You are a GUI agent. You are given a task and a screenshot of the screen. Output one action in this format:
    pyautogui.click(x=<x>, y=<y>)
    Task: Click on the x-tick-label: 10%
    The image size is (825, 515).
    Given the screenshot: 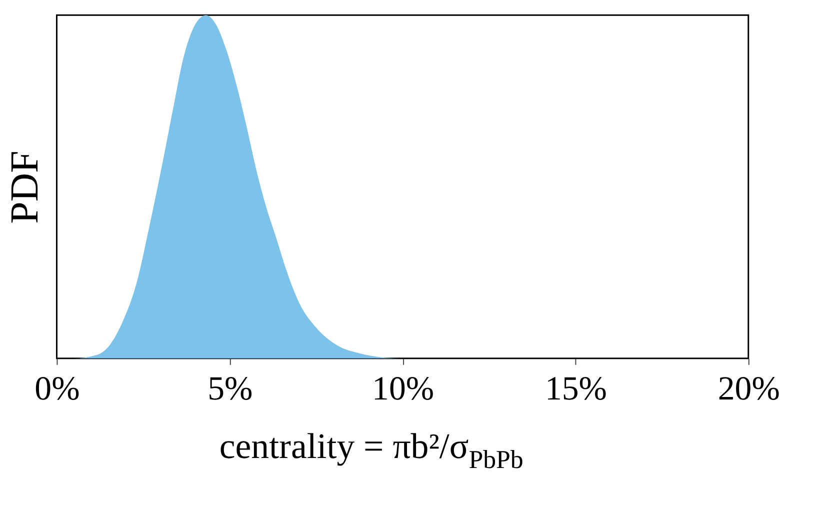 What is the action you would take?
    pyautogui.click(x=403, y=389)
    